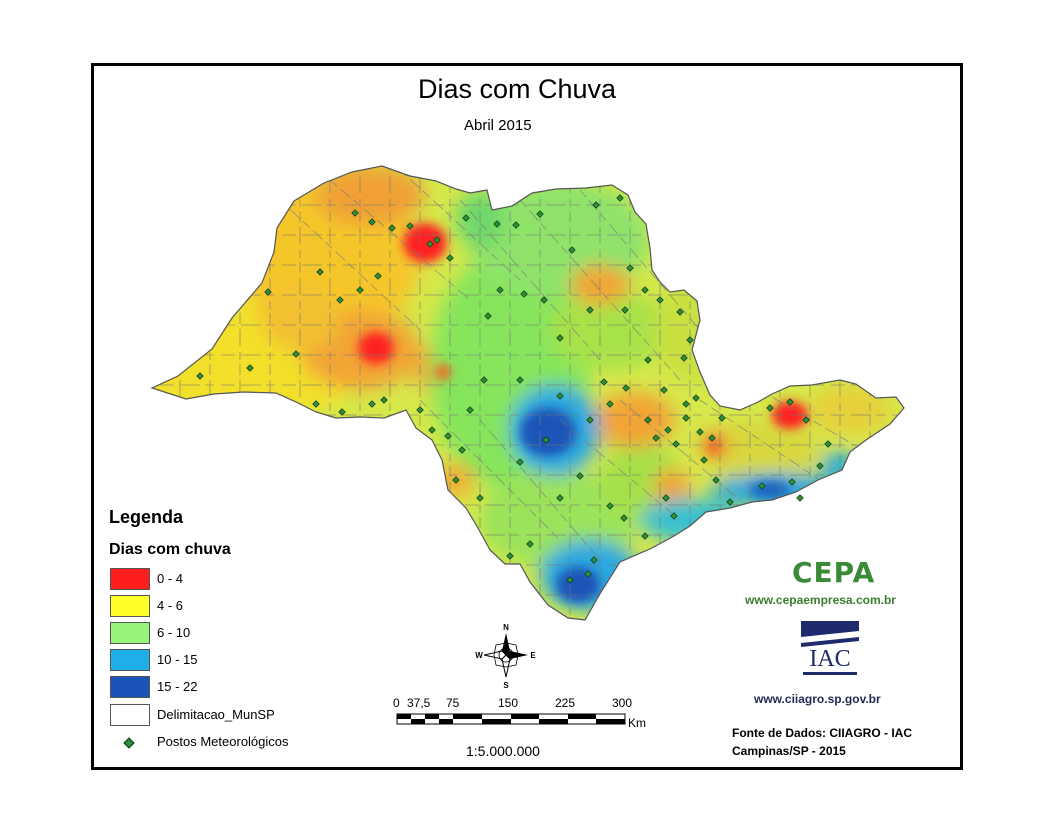  What do you see at coordinates (177, 686) in the screenshot?
I see `legend-class-label: 15 - 22` at bounding box center [177, 686].